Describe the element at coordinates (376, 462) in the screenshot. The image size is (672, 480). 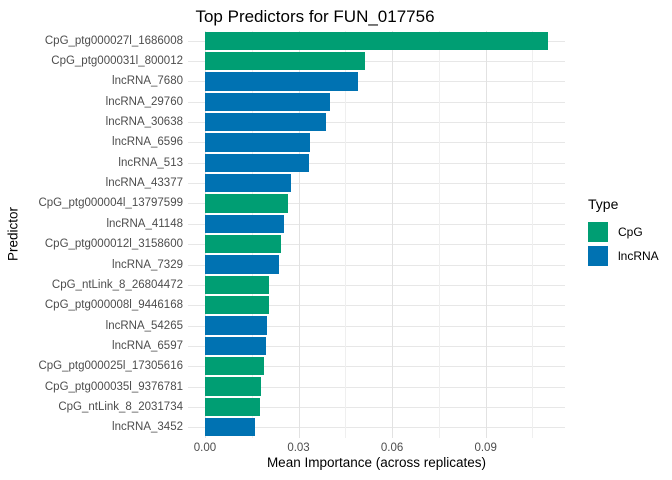
I see `x-axis-title: Mean Importance (across replicates)` at that location.